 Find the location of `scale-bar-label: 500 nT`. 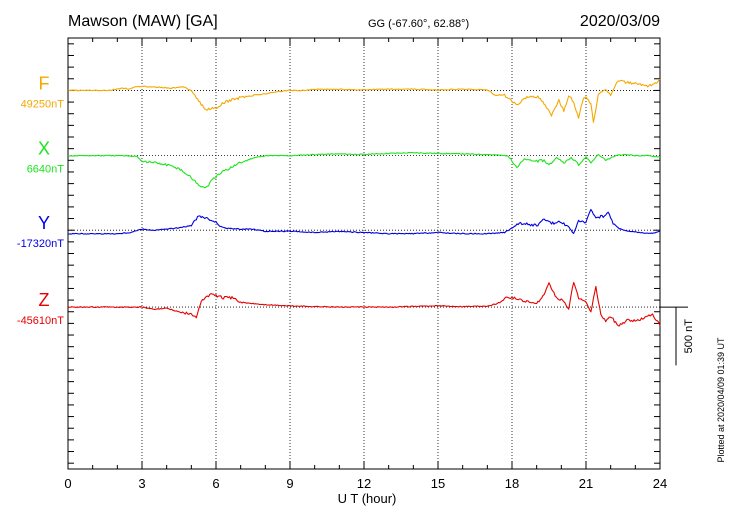

scale-bar-label: 500 nT is located at coordinates (689, 336).